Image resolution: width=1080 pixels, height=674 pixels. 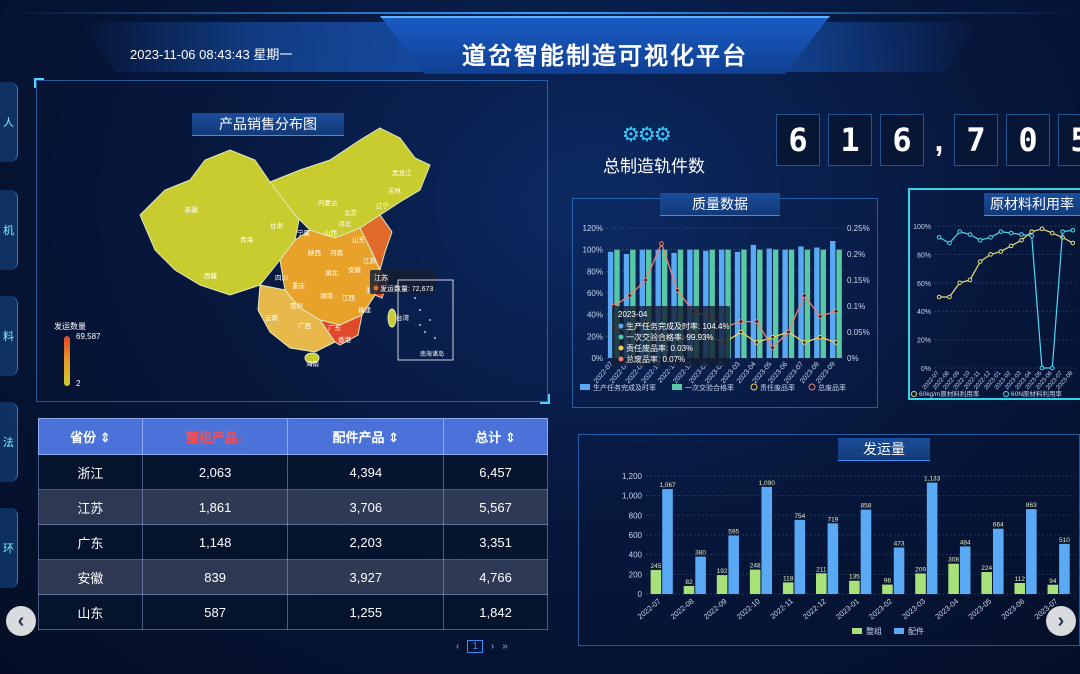 I want to click on table-row: 山东 587 1,255 1,842, so click(x=293, y=612).